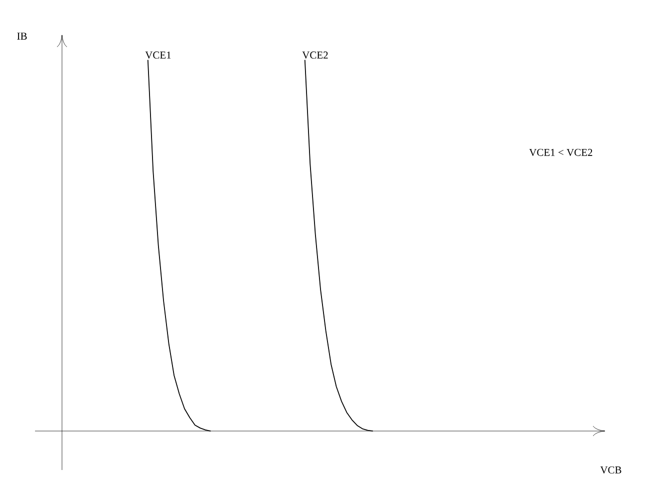  Describe the element at coordinates (22, 36) in the screenshot. I see `y-axis-title: IB` at that location.